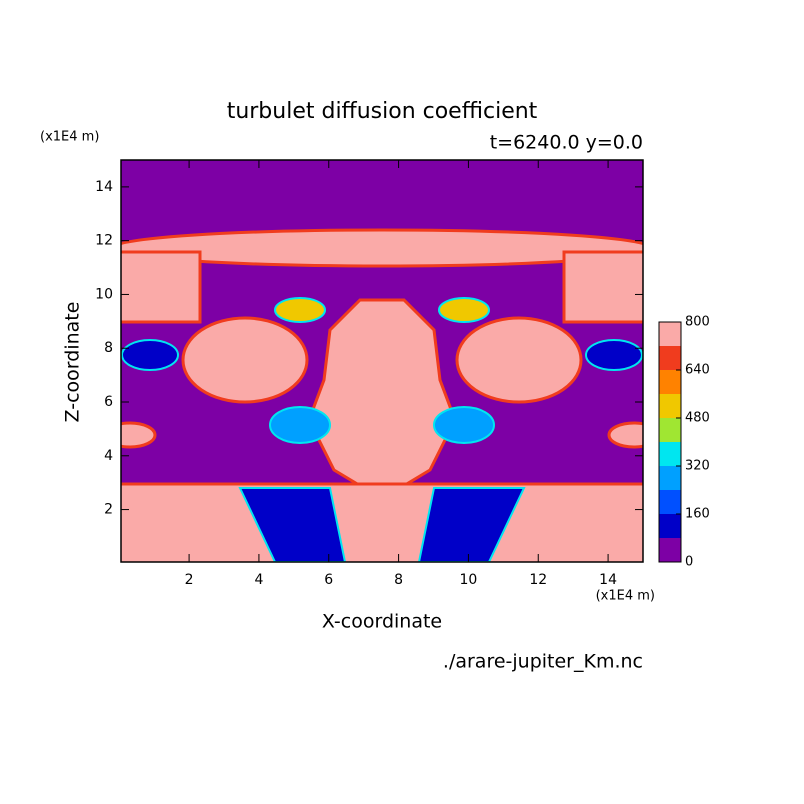 Image resolution: width=804 pixels, height=804 pixels. Describe the element at coordinates (108, 402) in the screenshot. I see `y-tick-label: 6` at that location.